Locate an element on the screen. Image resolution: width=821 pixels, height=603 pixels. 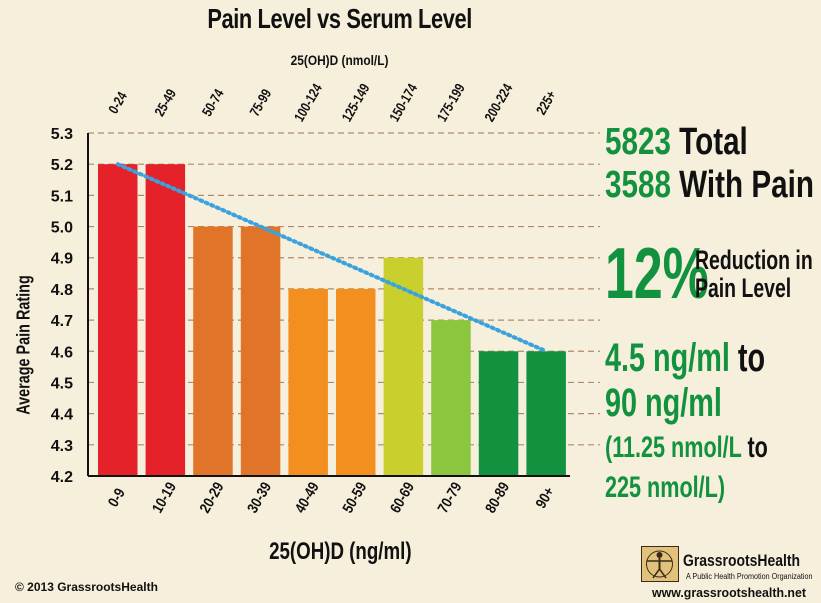
top-tick-label: 50-74 is located at coordinates (213, 103).